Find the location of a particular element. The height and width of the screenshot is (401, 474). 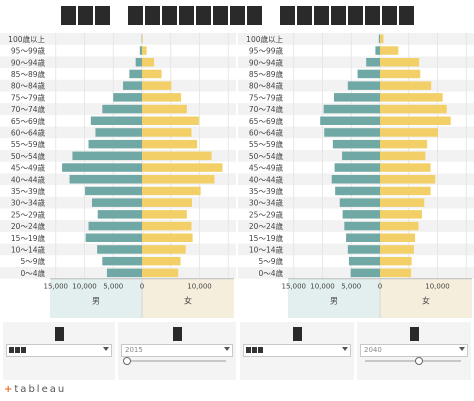

age-label: 45～49歳 is located at coordinates (28, 168).